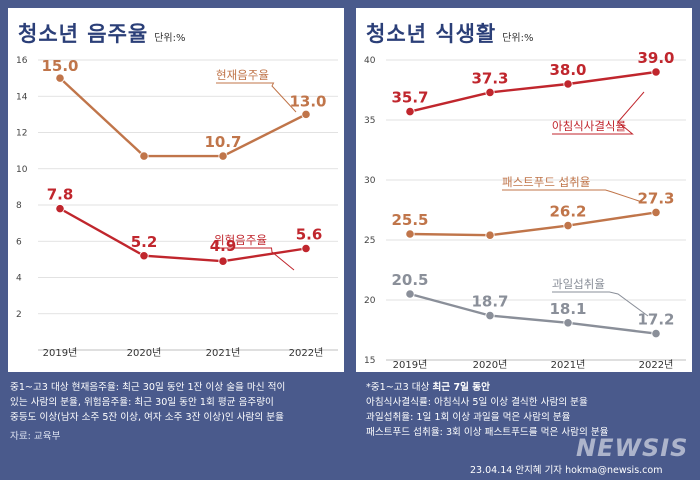 Image resolution: width=700 pixels, height=480 pixels. Describe the element at coordinates (222, 142) in the screenshot. I see `data-label: 10.7` at that location.